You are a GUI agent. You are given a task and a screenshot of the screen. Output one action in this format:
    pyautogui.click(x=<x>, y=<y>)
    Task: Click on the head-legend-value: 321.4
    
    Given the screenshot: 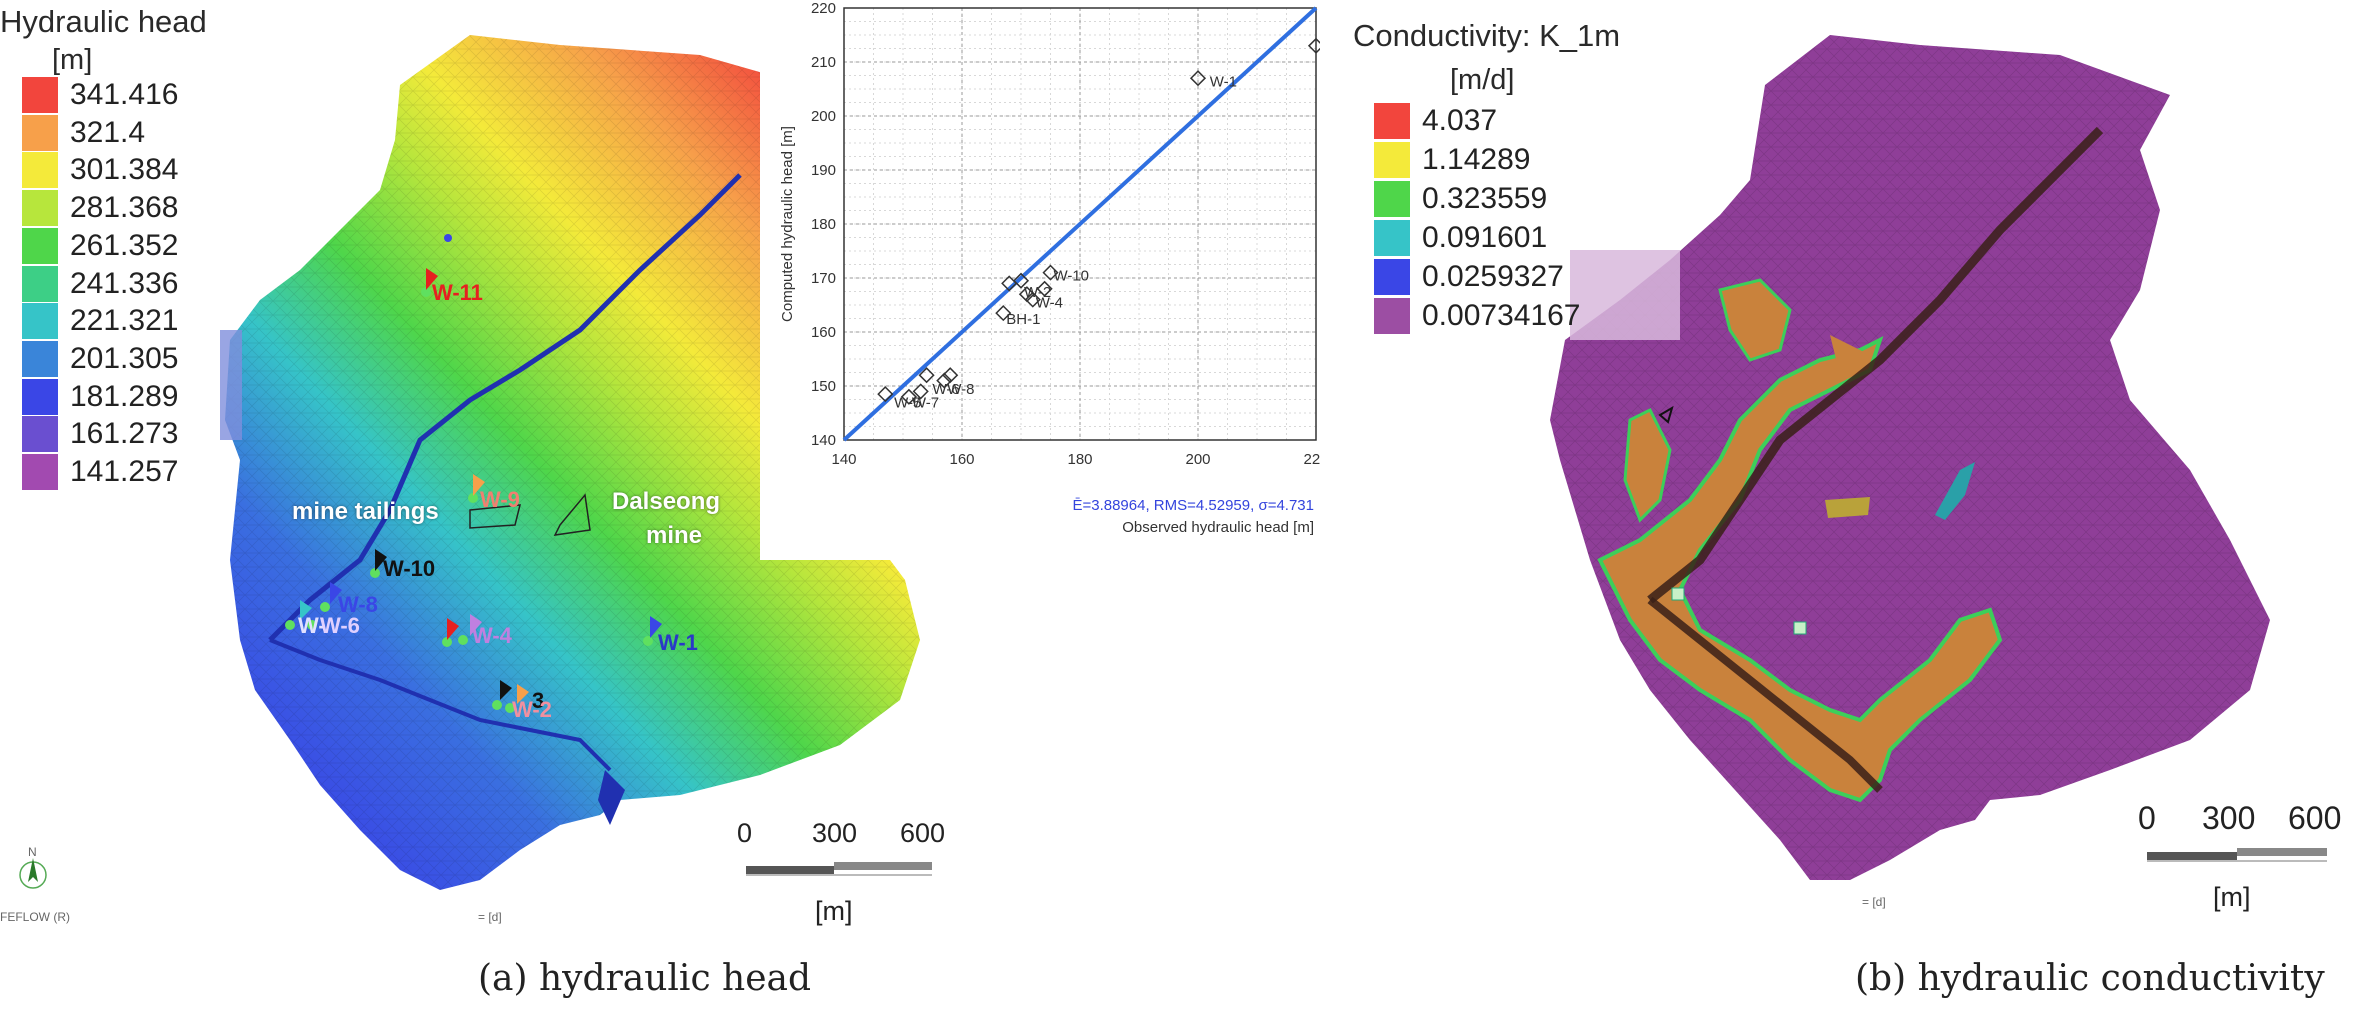 What is the action you would take?
    pyautogui.click(x=108, y=132)
    